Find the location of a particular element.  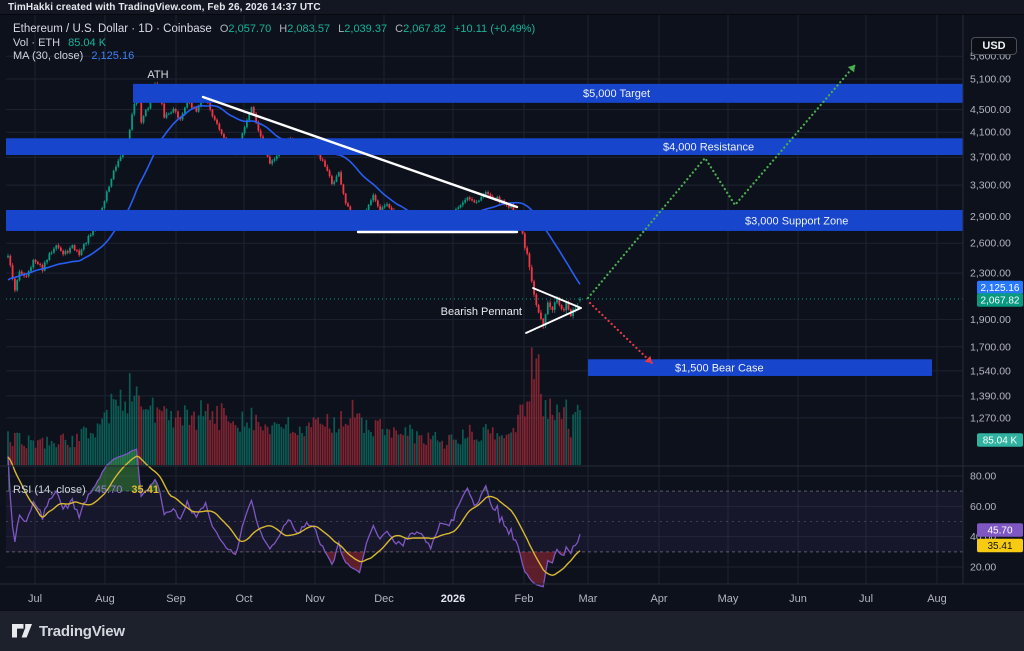

chart-text: Dec is located at coordinates (384, 599).